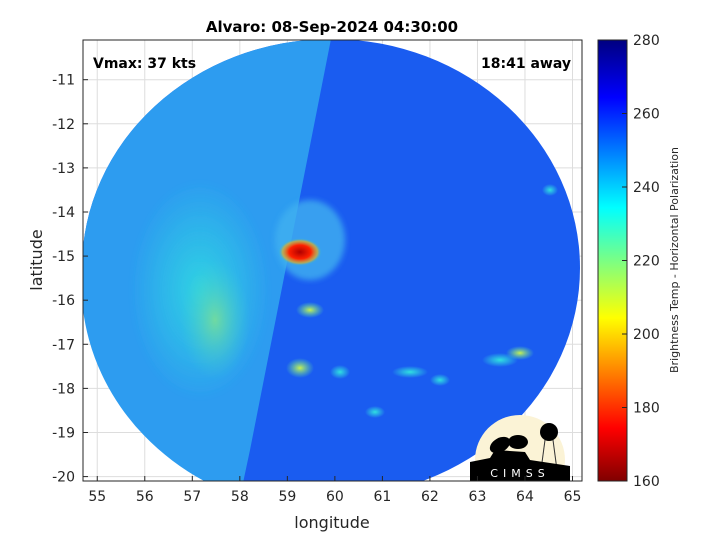  I want to click on cimss-logo: CIMSS, so click(520, 448).